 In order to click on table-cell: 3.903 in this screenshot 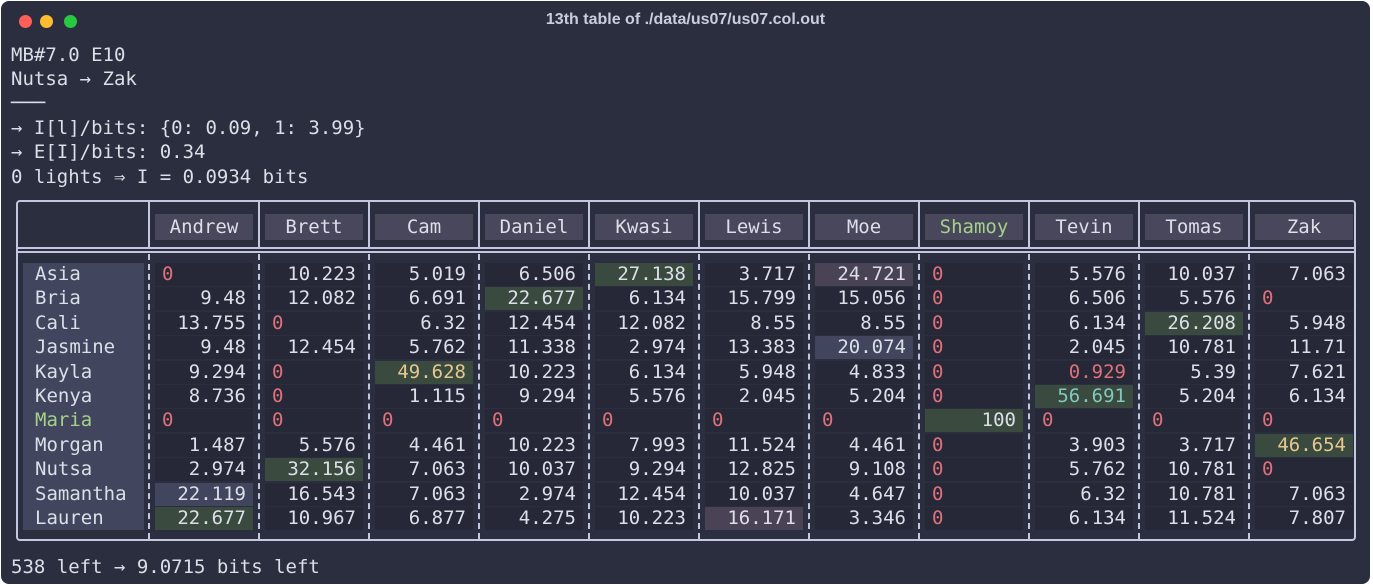, I will do `click(1084, 445)`.